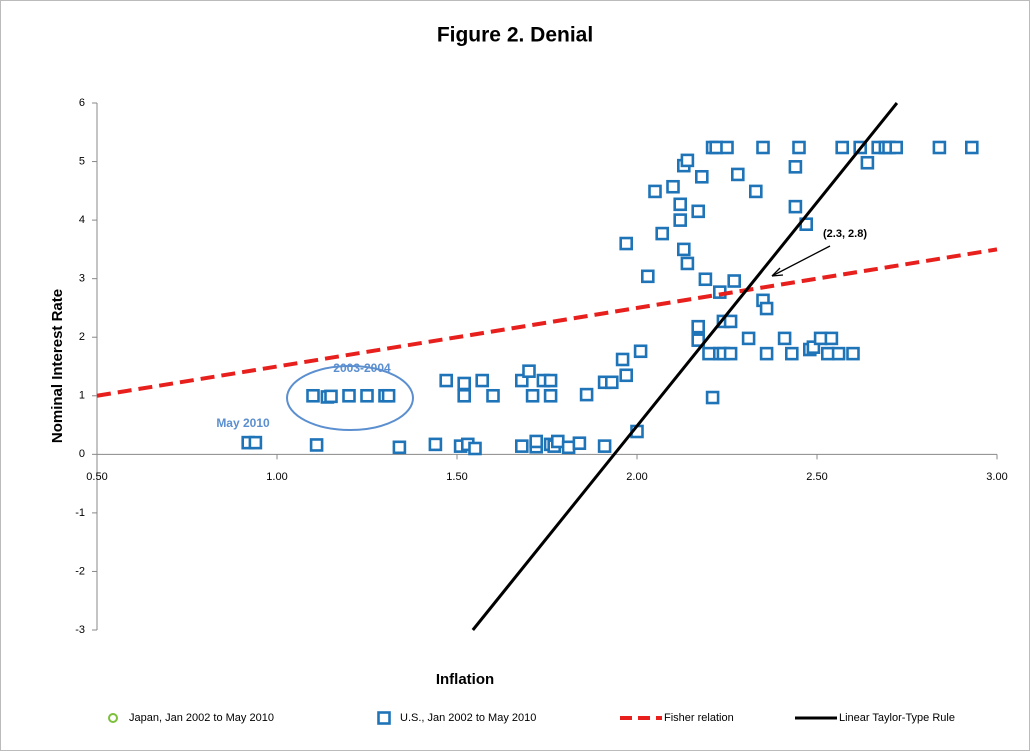  Describe the element at coordinates (96, 477) in the screenshot. I see `x-tick-label: 0.50` at that location.